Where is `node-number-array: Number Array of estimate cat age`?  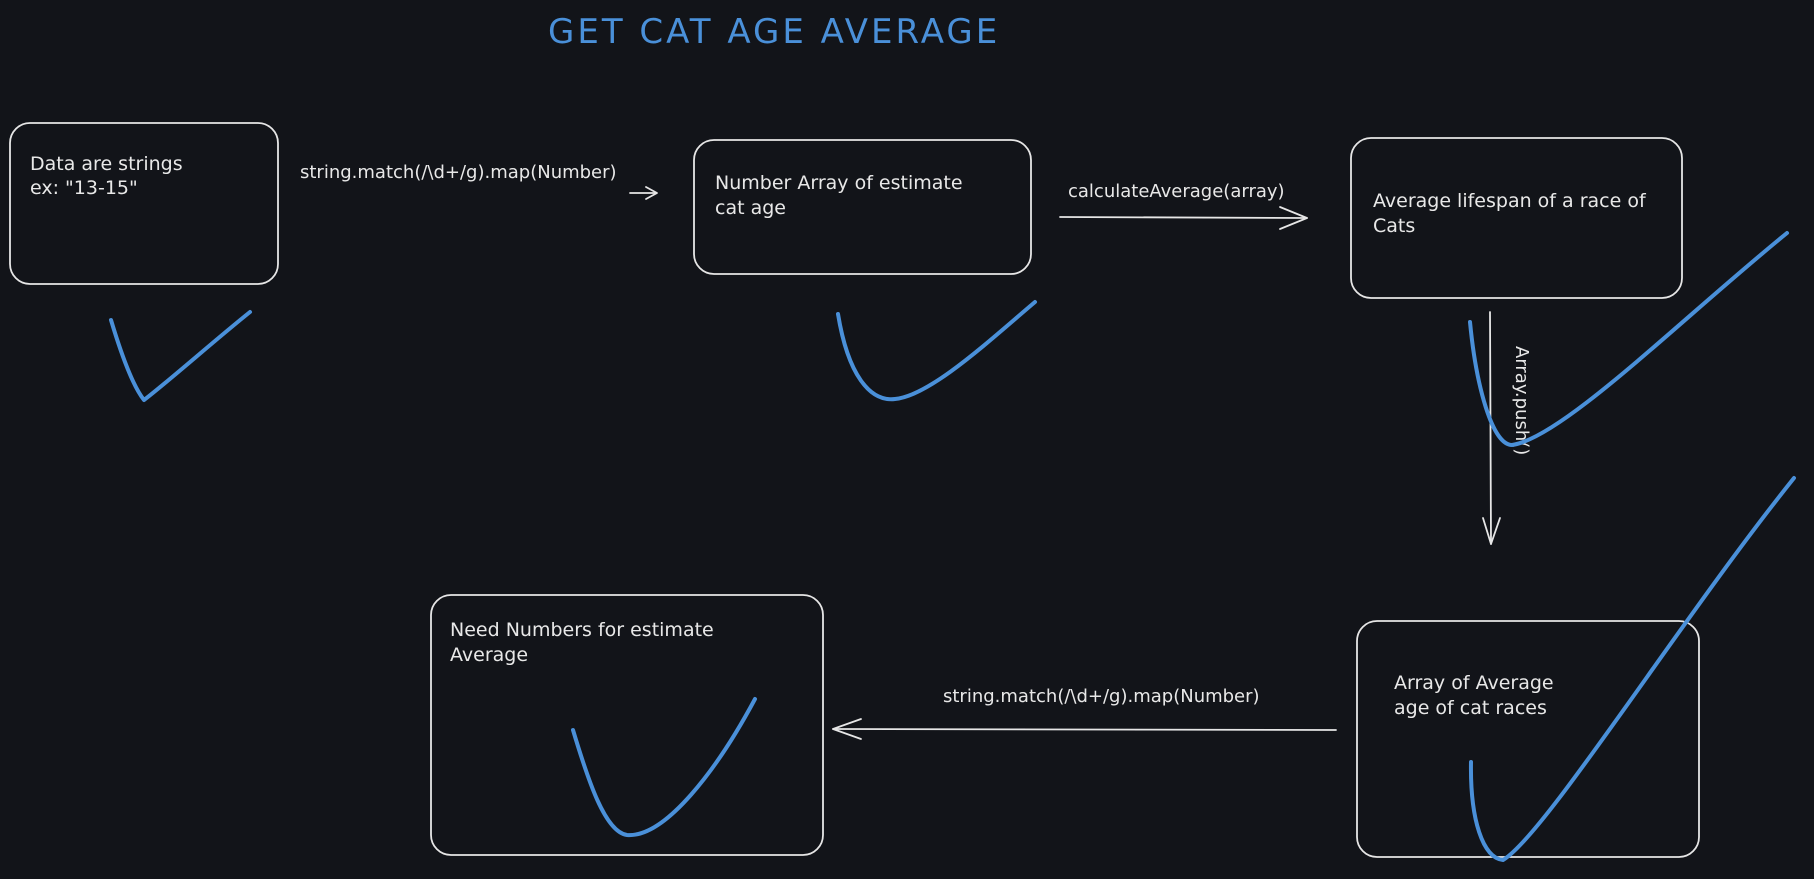
node-number-array: Number Array of estimate cat age is located at coordinates (862, 207).